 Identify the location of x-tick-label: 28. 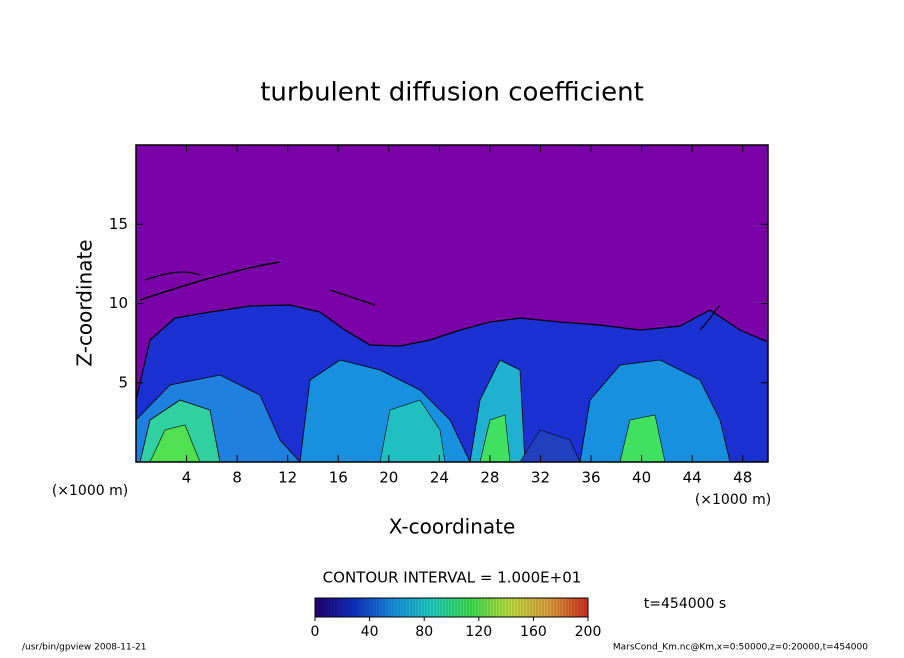
(489, 478).